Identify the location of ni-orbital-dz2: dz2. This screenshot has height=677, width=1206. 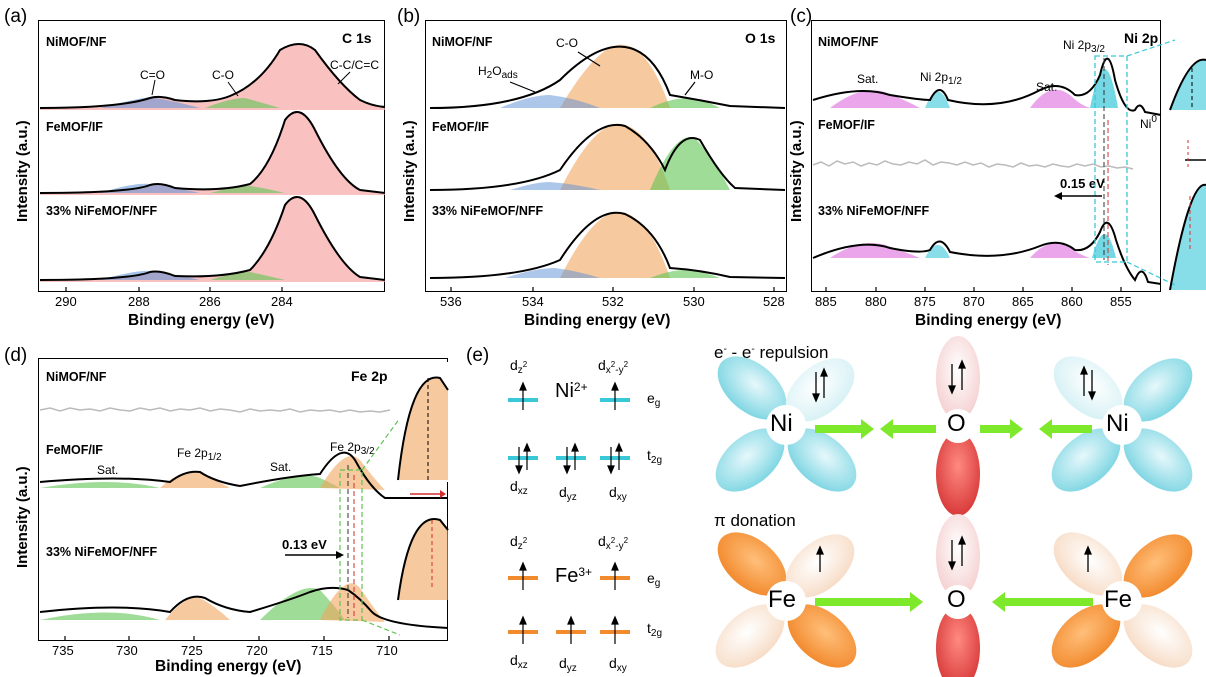
(519, 366).